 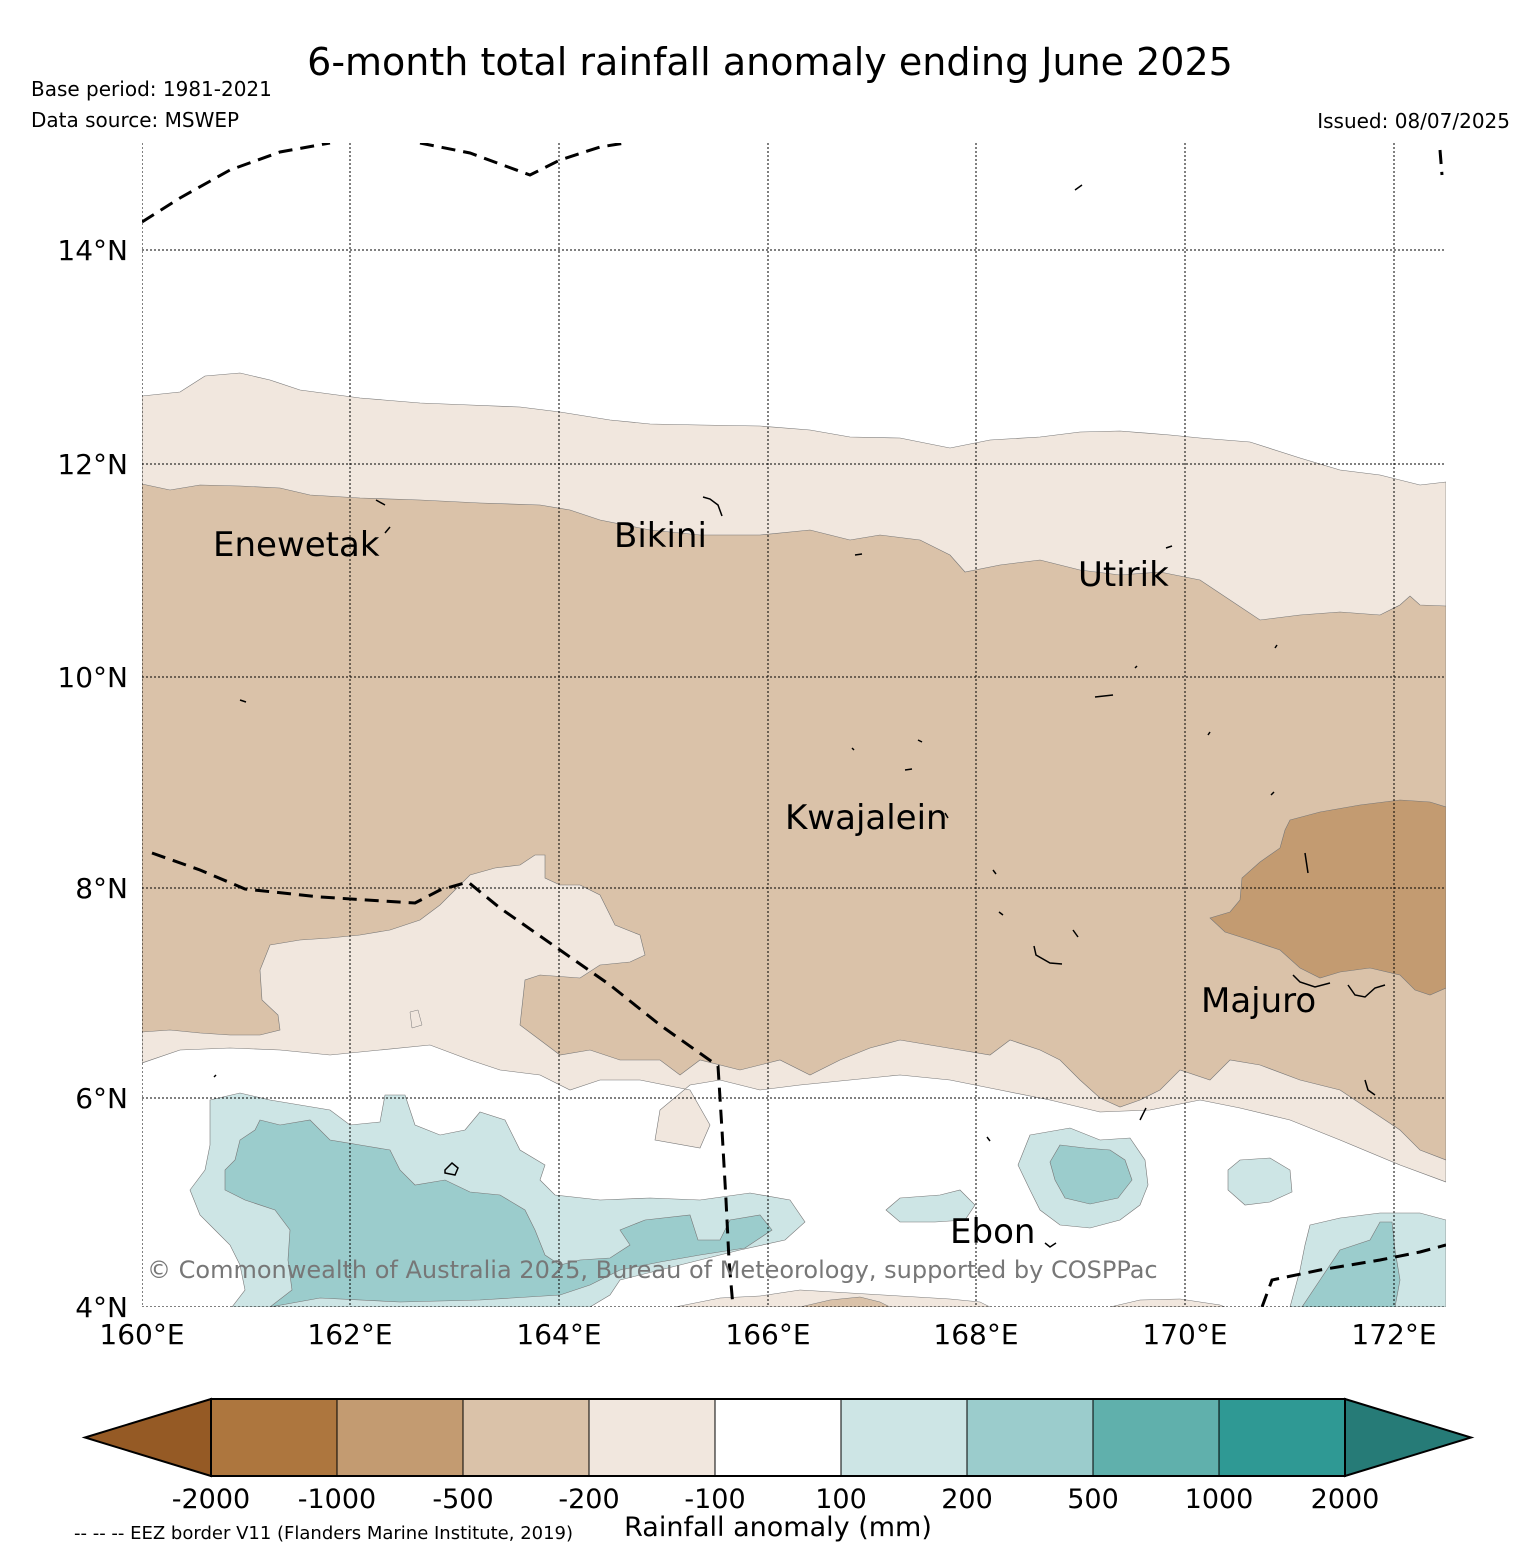 What do you see at coordinates (337, 1499) in the screenshot?
I see `colorbar-tick-label: -1000` at bounding box center [337, 1499].